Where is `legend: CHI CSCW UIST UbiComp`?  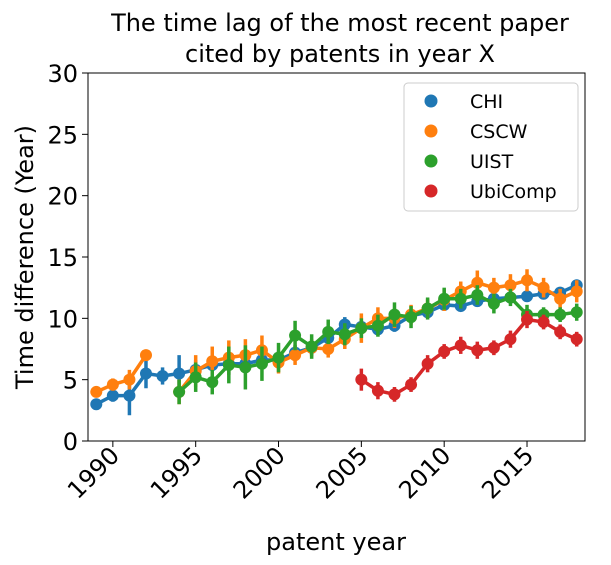
legend: CHI CSCW UIST UbiComp is located at coordinates (491, 147).